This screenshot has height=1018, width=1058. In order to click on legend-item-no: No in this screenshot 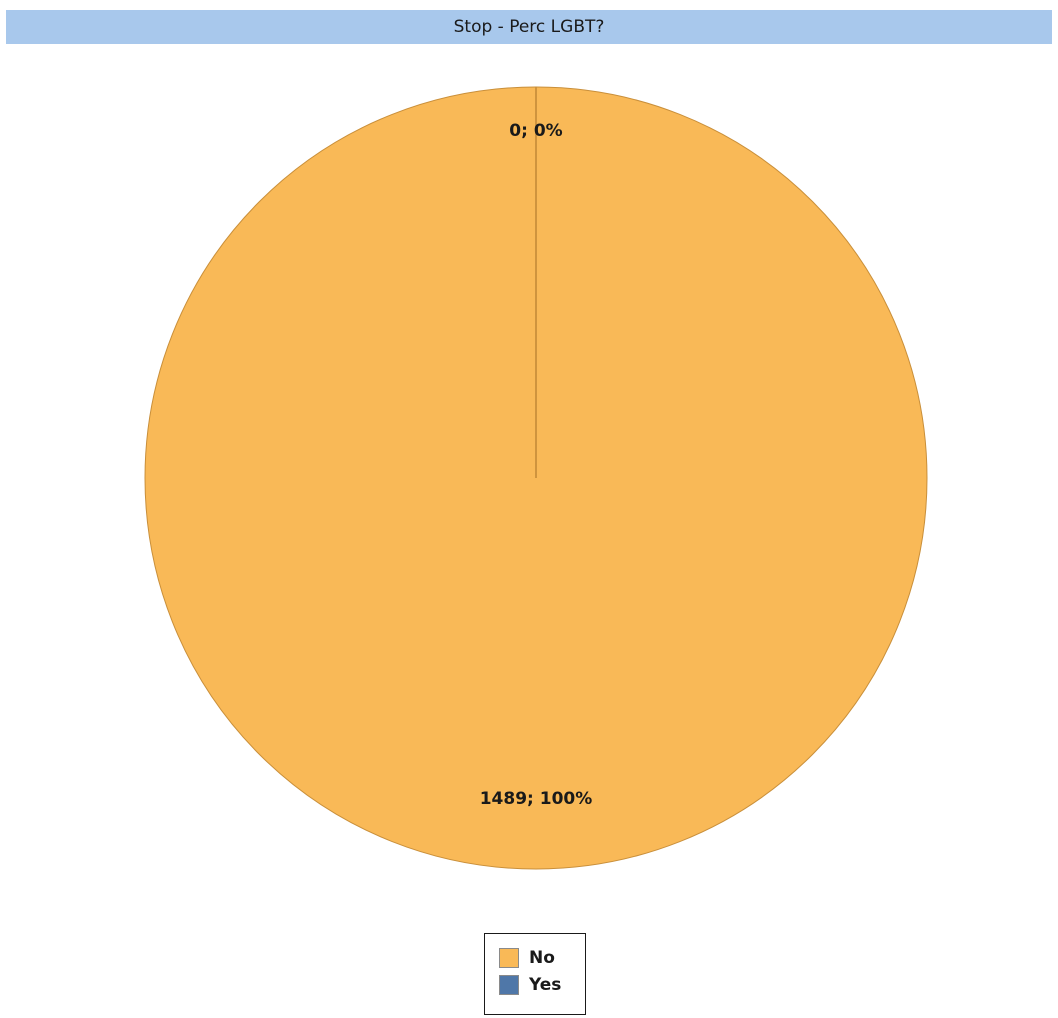, I will do `click(542, 957)`.